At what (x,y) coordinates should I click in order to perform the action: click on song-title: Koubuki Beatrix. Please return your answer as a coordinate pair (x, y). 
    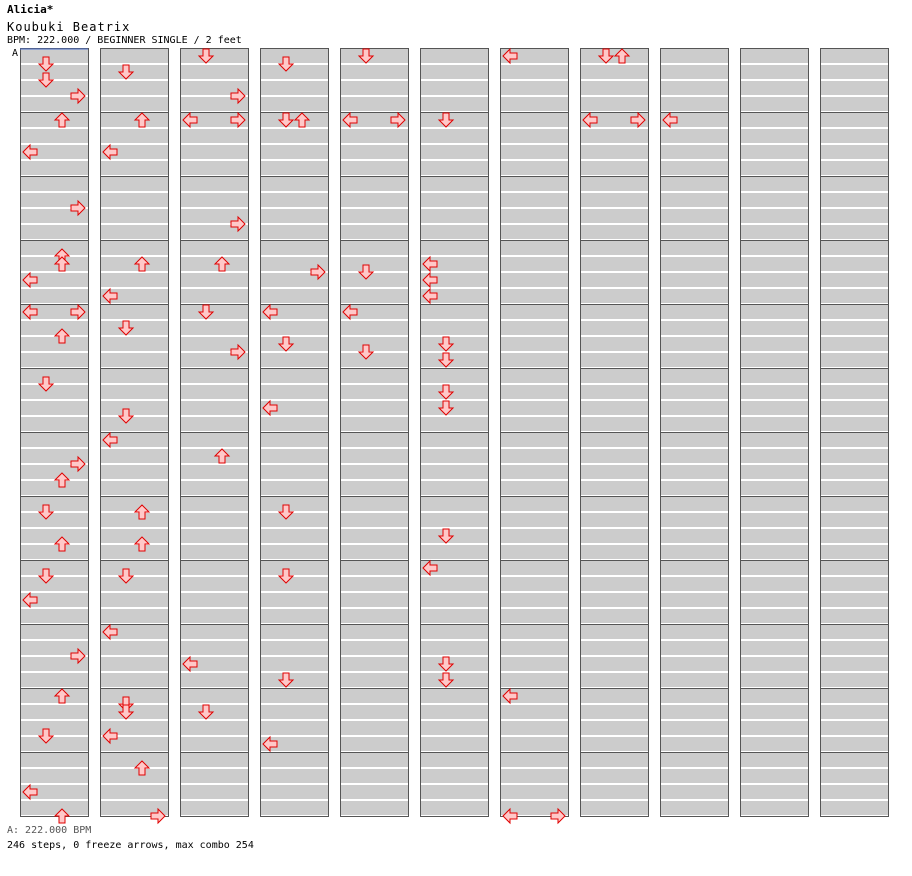
    Looking at the image, I should click on (69, 27).